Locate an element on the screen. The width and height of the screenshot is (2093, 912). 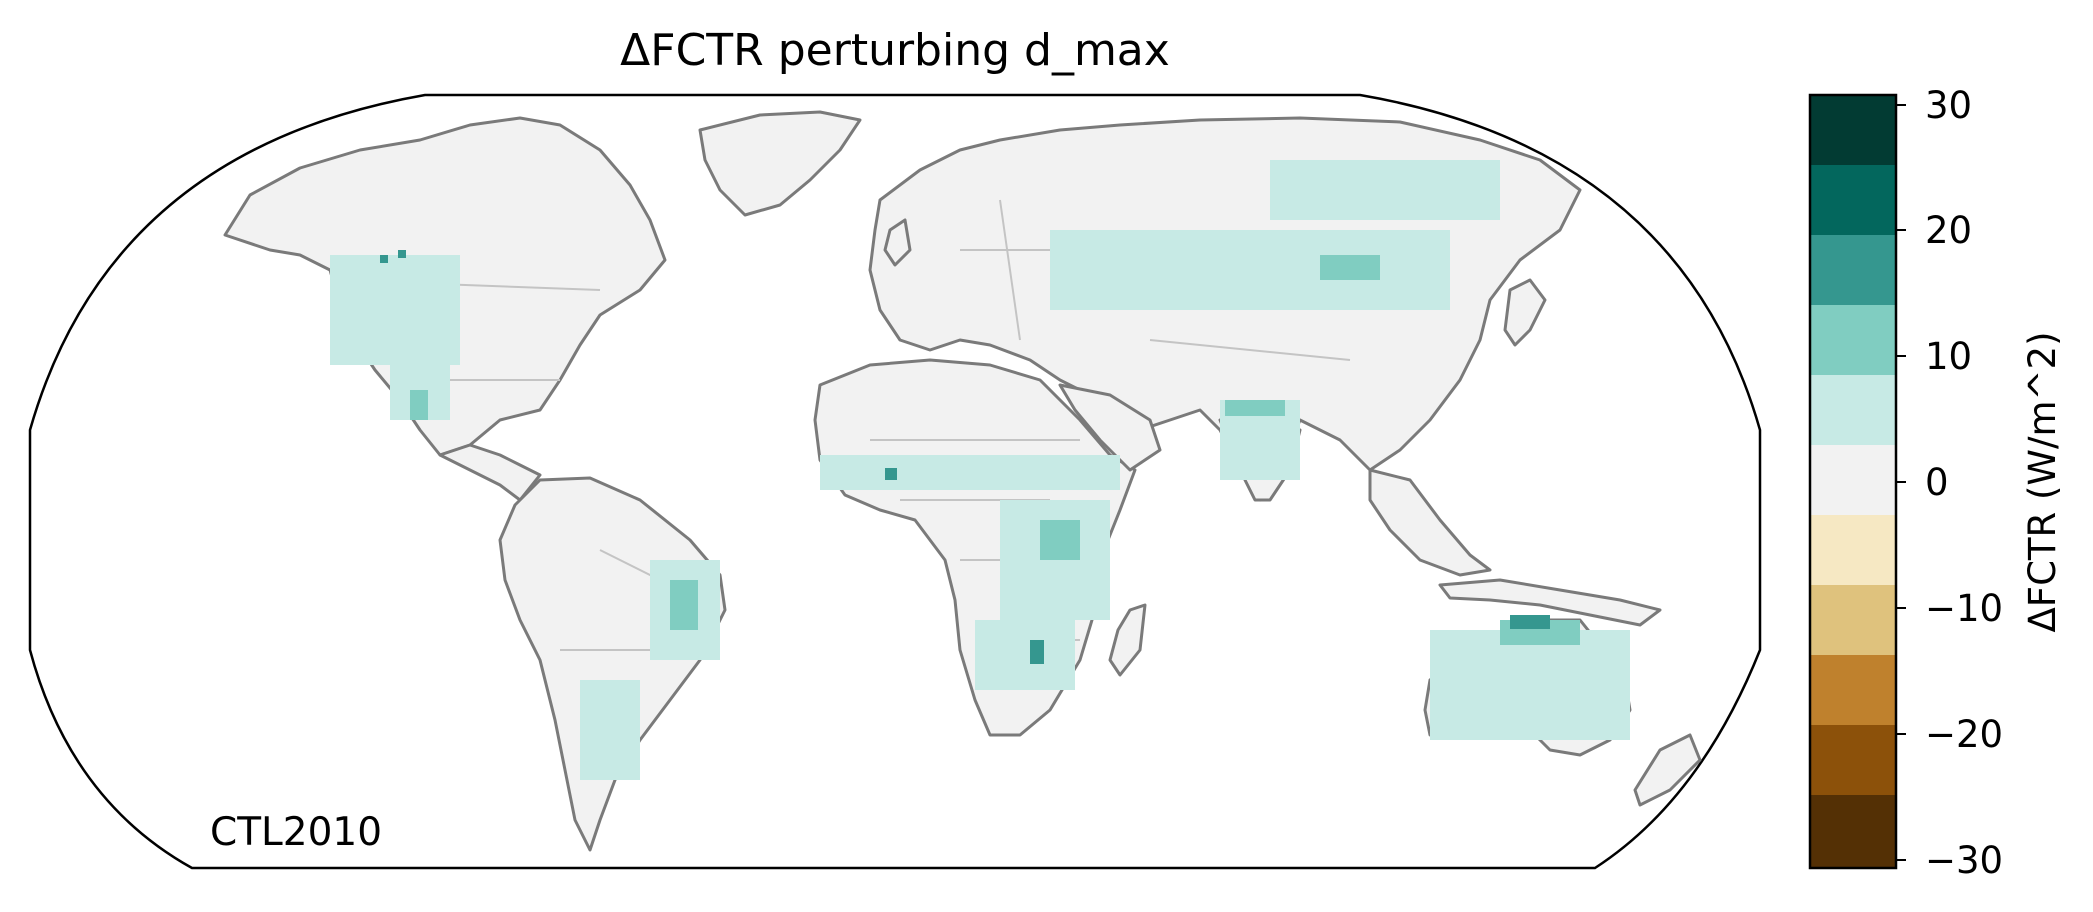
cell-zambia-dark is located at coordinates (1037, 652).